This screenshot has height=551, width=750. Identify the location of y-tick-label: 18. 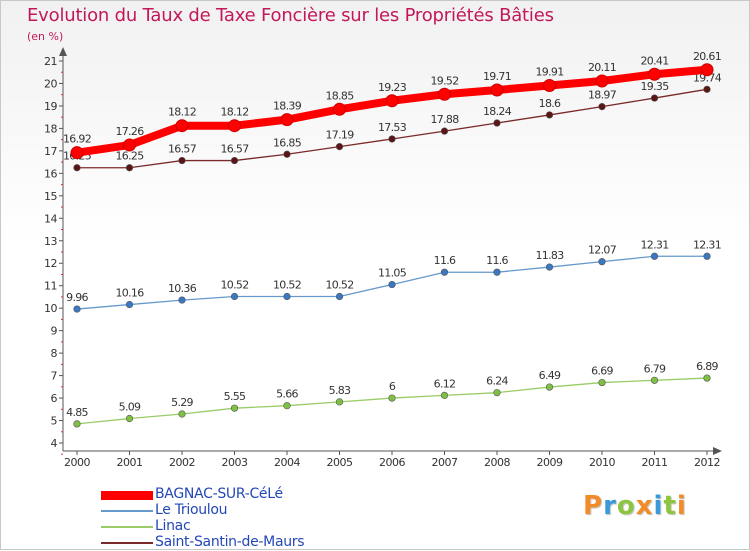
(50, 128).